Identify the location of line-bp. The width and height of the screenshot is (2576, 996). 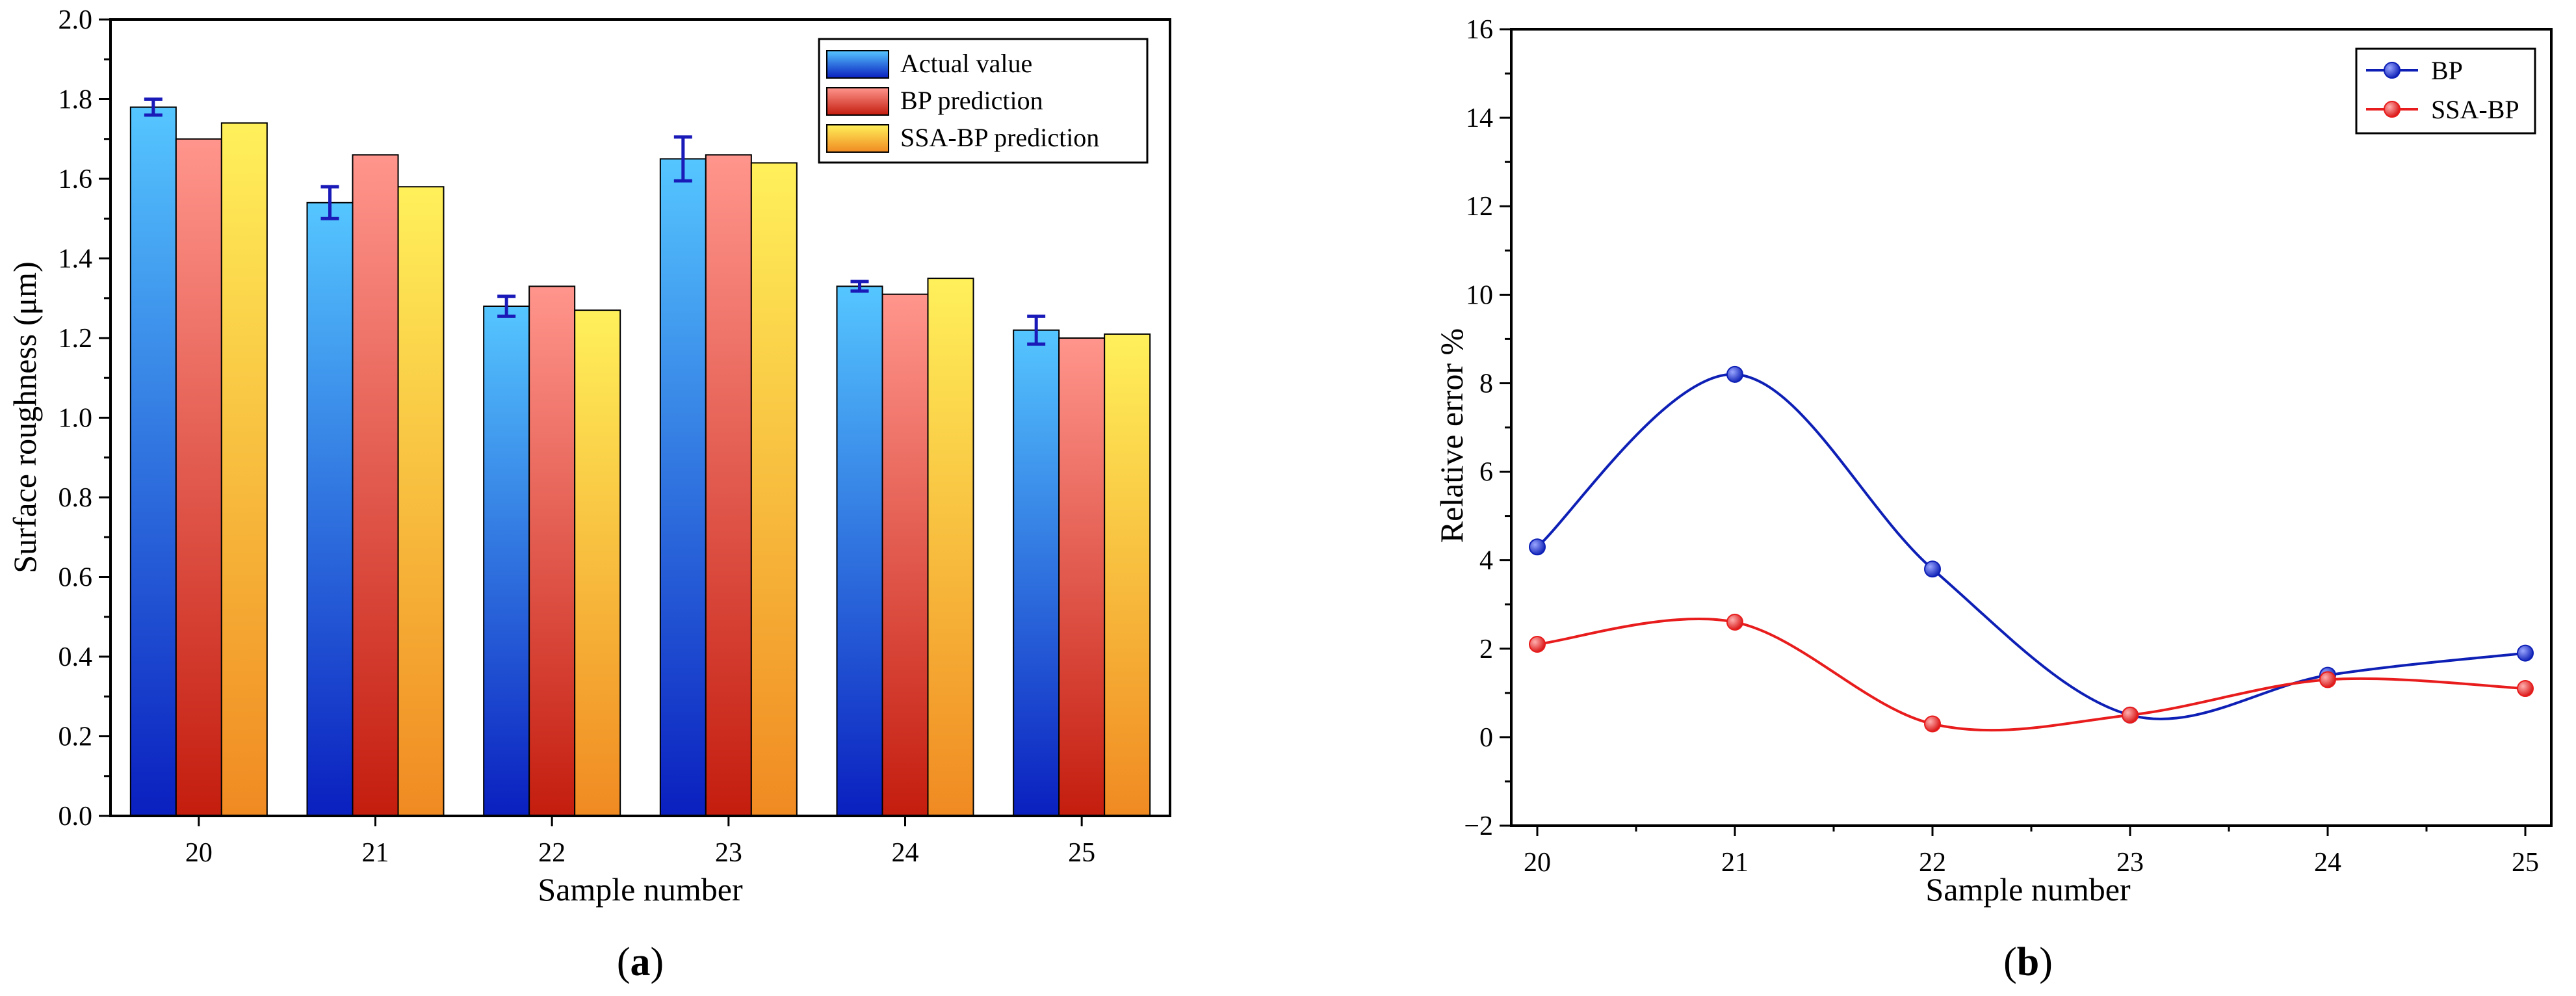
(2031, 546).